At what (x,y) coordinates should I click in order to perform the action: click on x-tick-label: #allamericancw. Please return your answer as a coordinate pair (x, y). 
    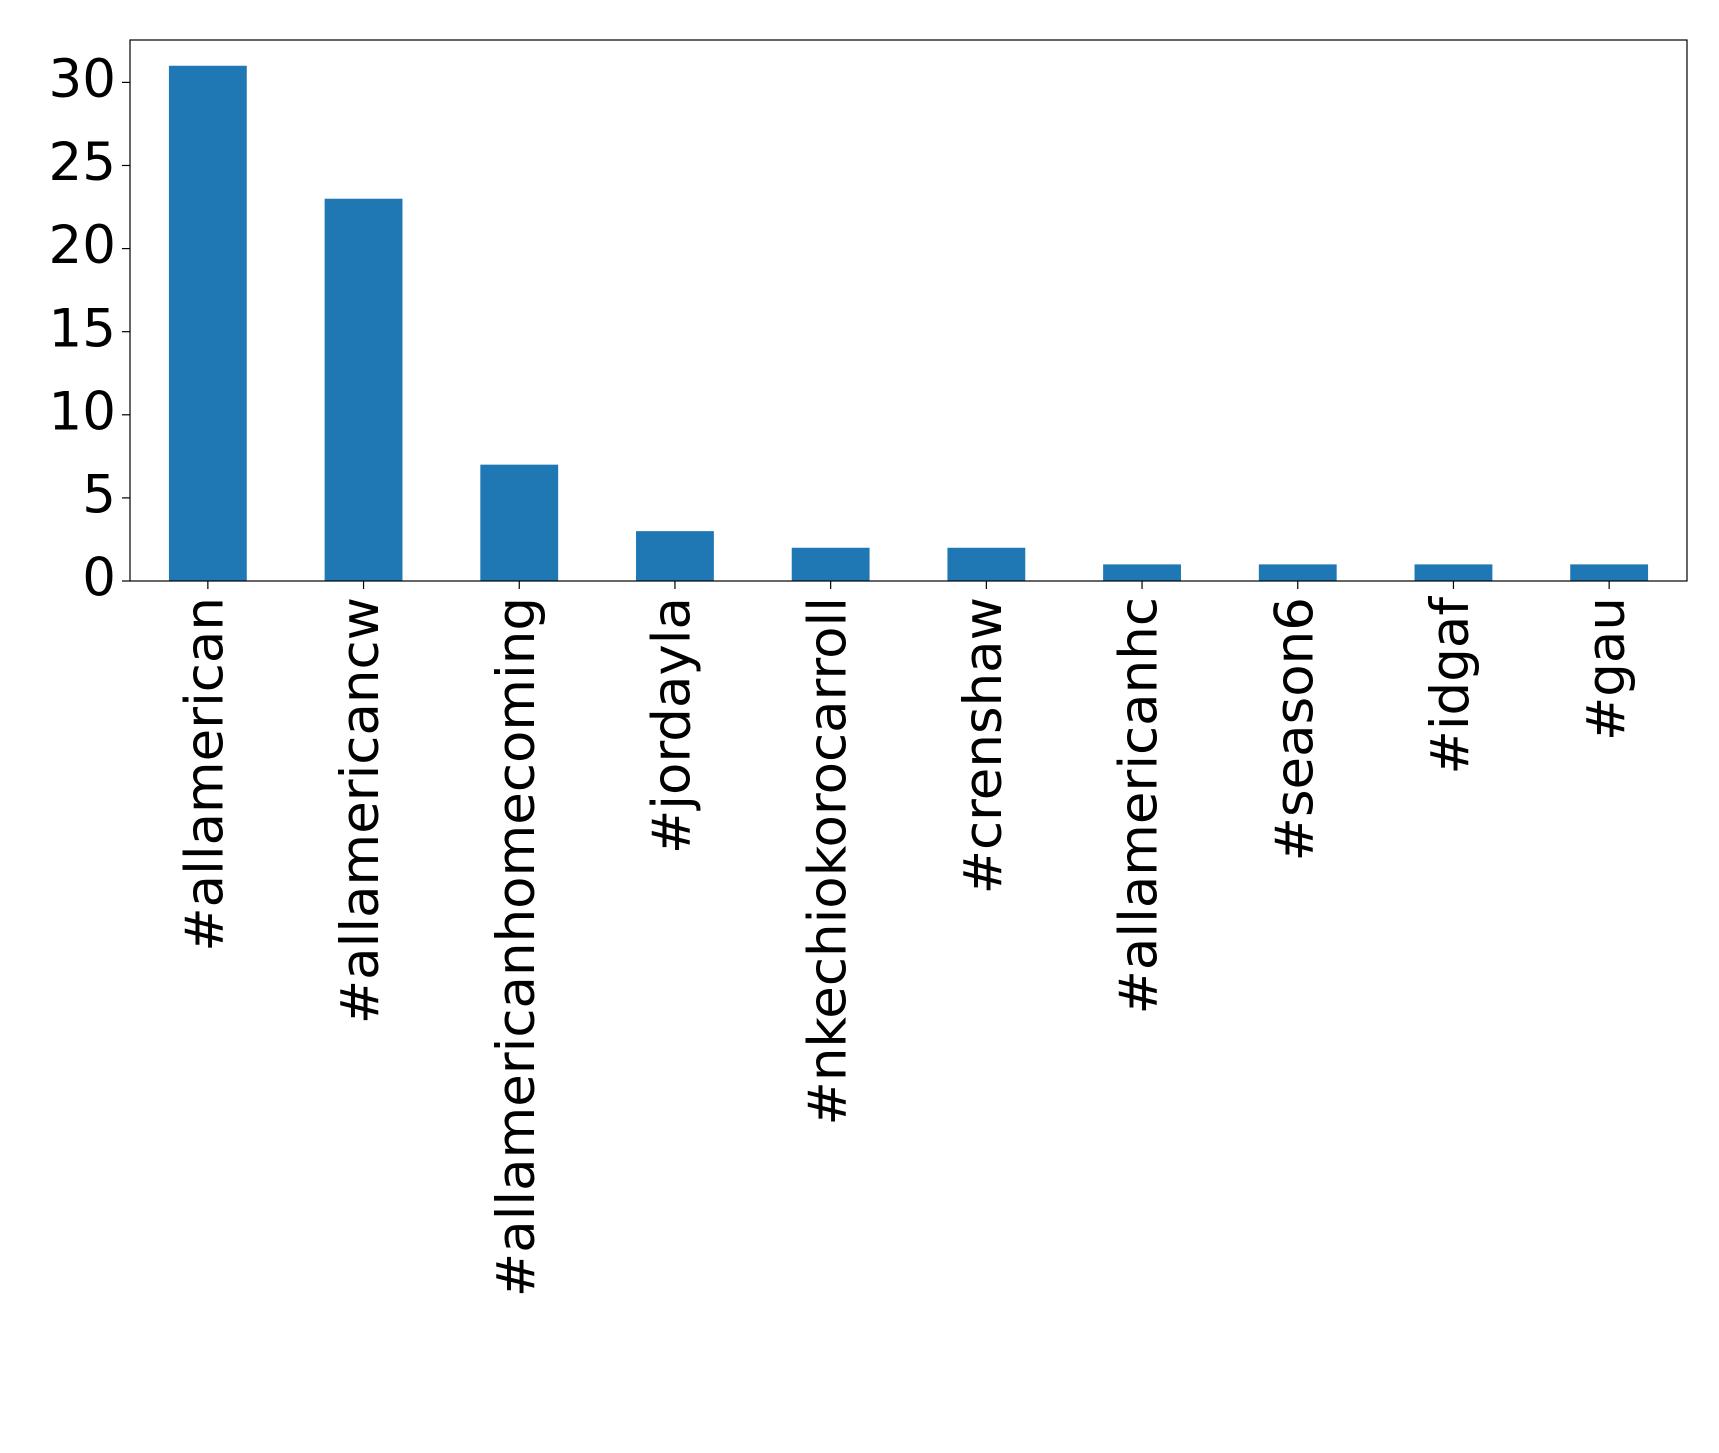
    Looking at the image, I should click on (360, 810).